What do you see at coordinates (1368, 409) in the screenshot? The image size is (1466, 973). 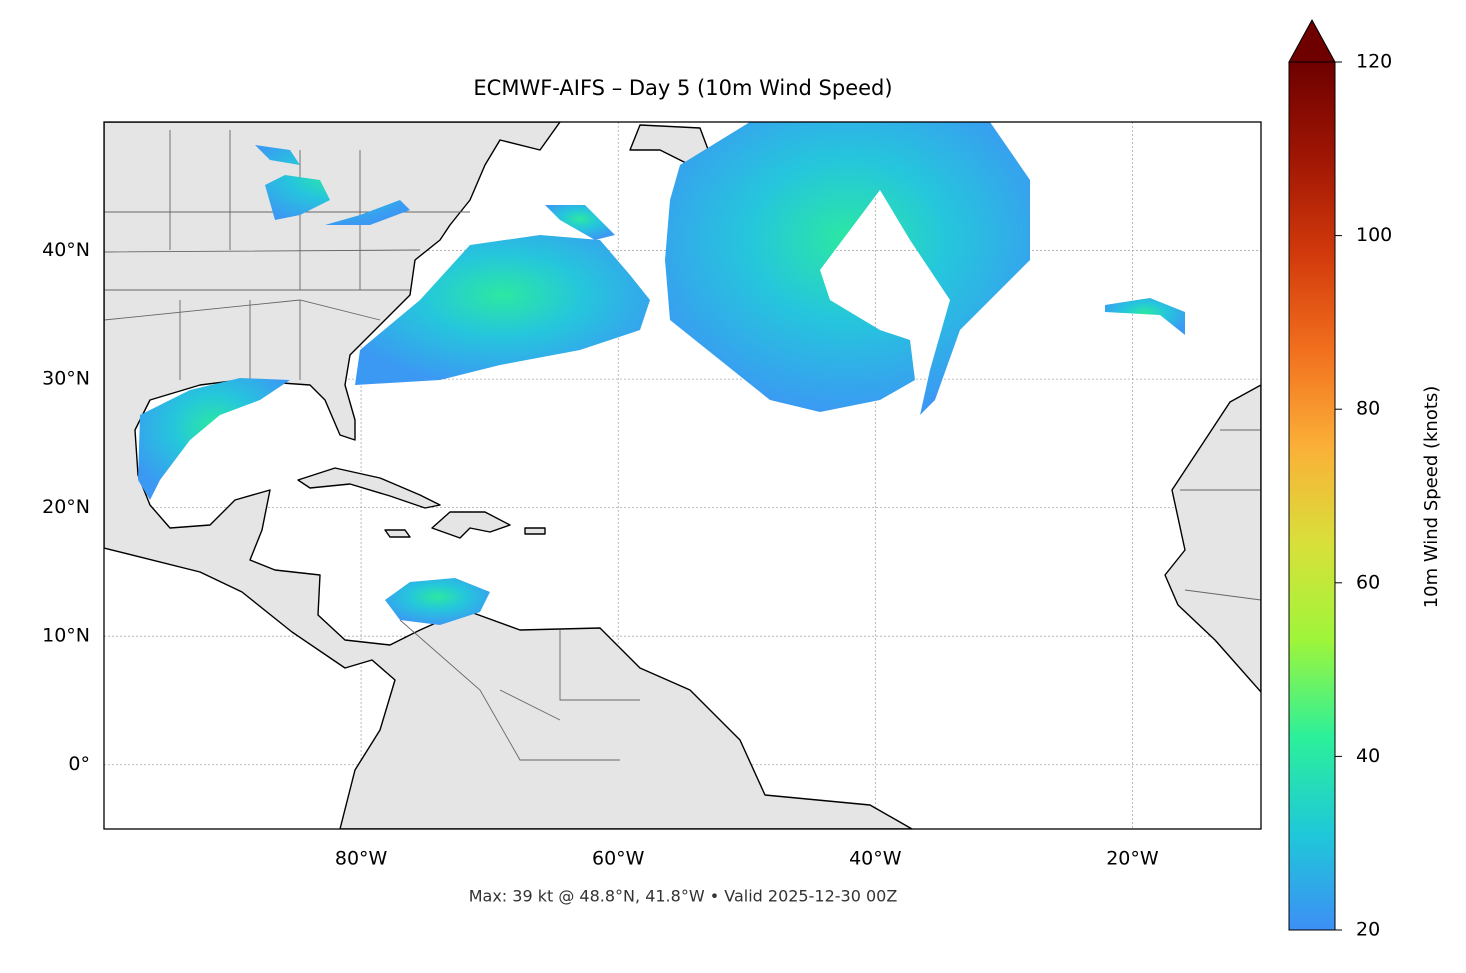 I see `colorbar-tick-label: 80` at bounding box center [1368, 409].